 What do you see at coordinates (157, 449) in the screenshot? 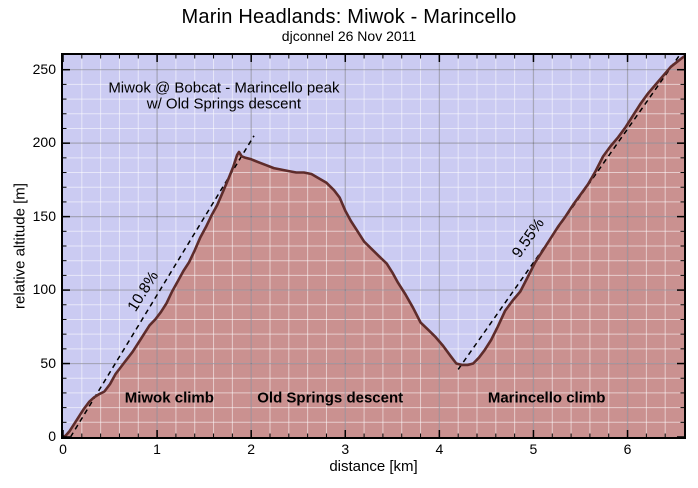
I see `x-tick-label: 1` at bounding box center [157, 449].